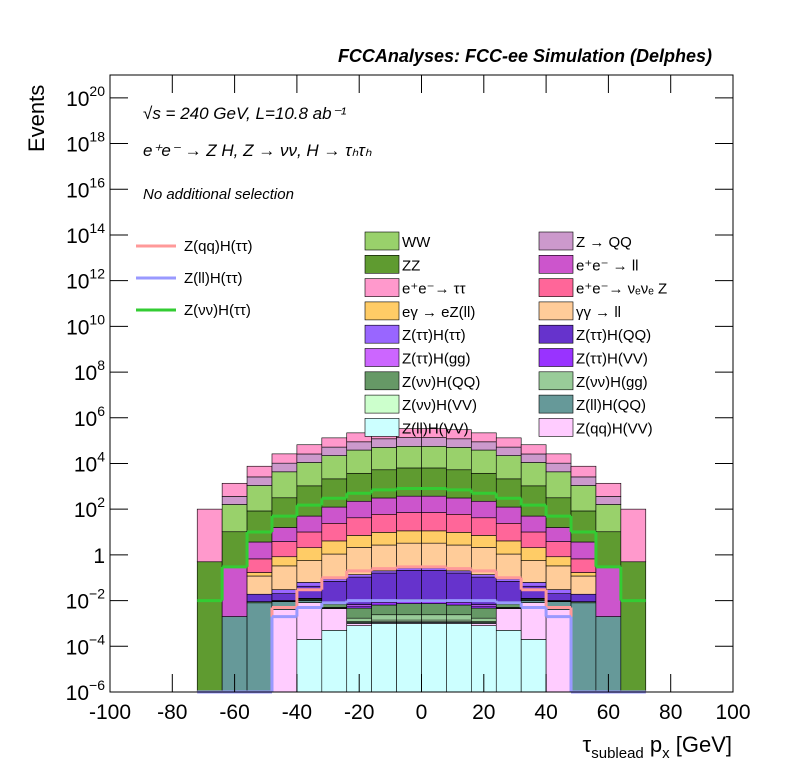 The image size is (796, 777). I want to click on x-tick-label: 40, so click(545, 712).